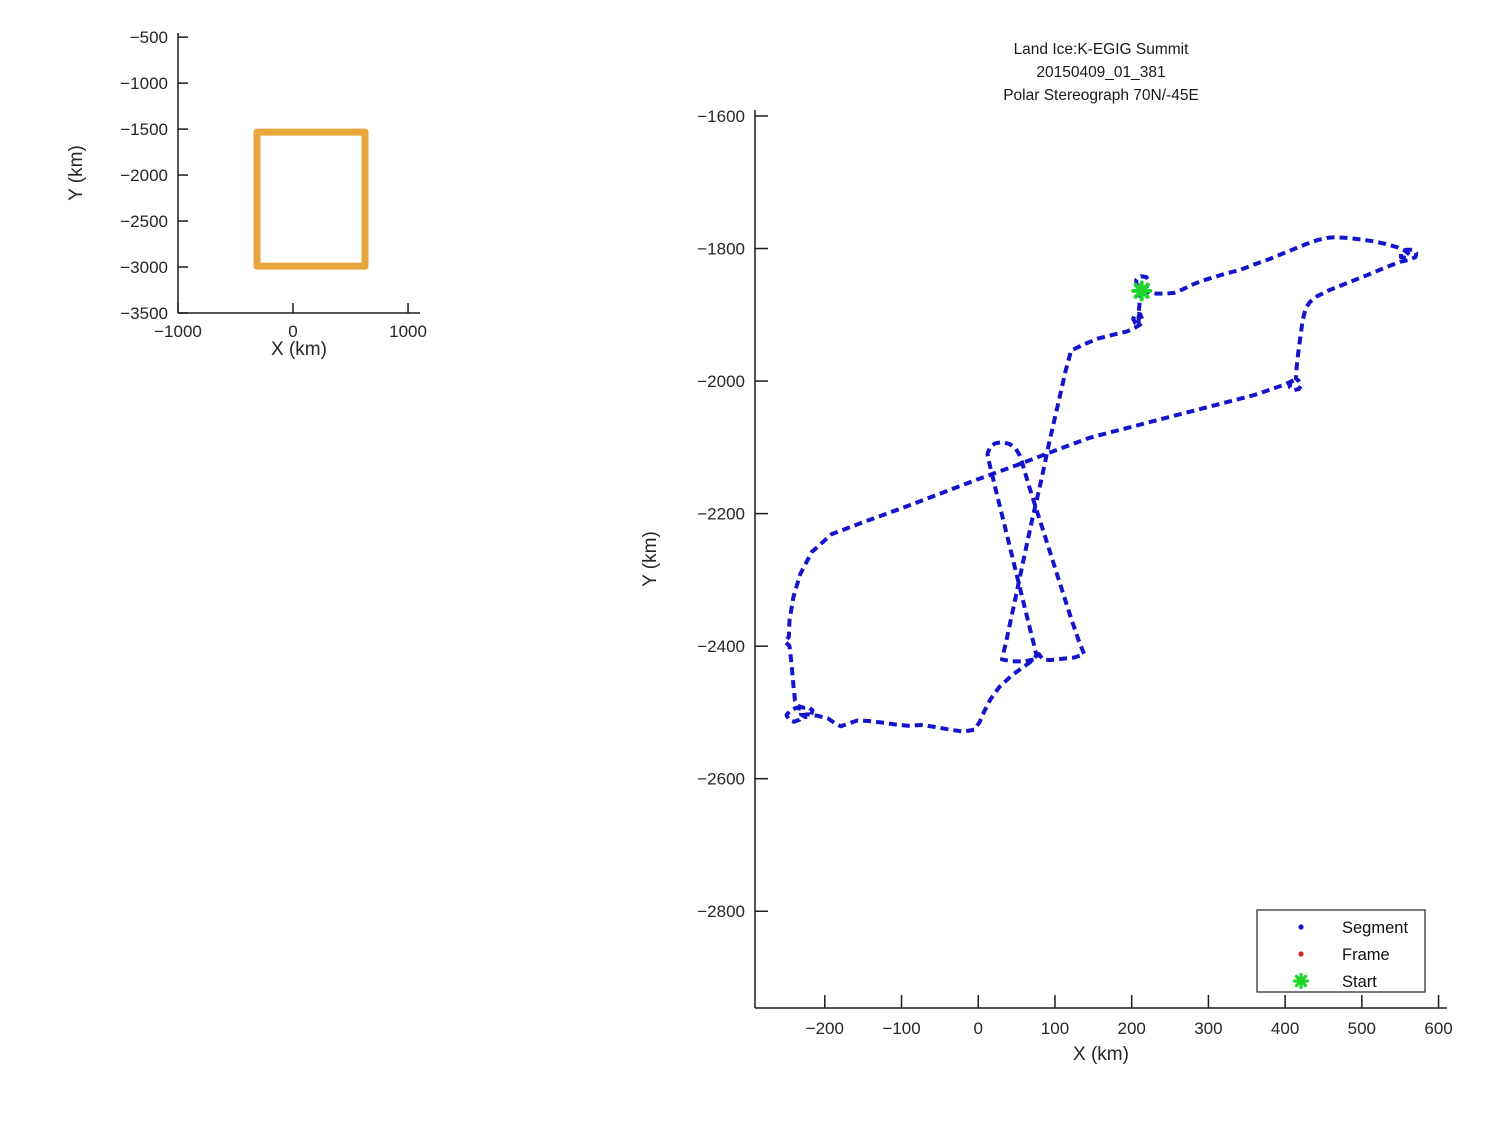 The width and height of the screenshot is (1500, 1125). Describe the element at coordinates (311, 199) in the screenshot. I see `coverage-box` at that location.